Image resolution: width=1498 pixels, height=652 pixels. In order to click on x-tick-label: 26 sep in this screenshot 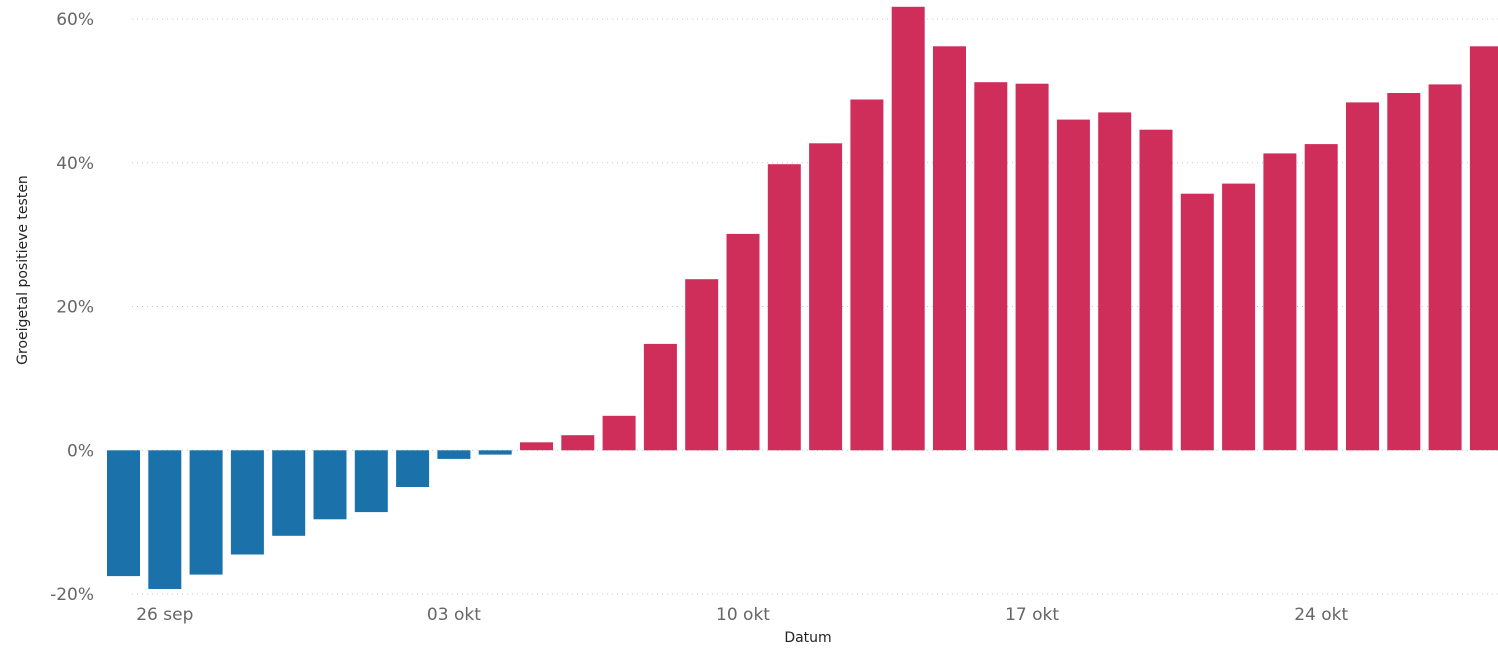, I will do `click(164, 615)`.